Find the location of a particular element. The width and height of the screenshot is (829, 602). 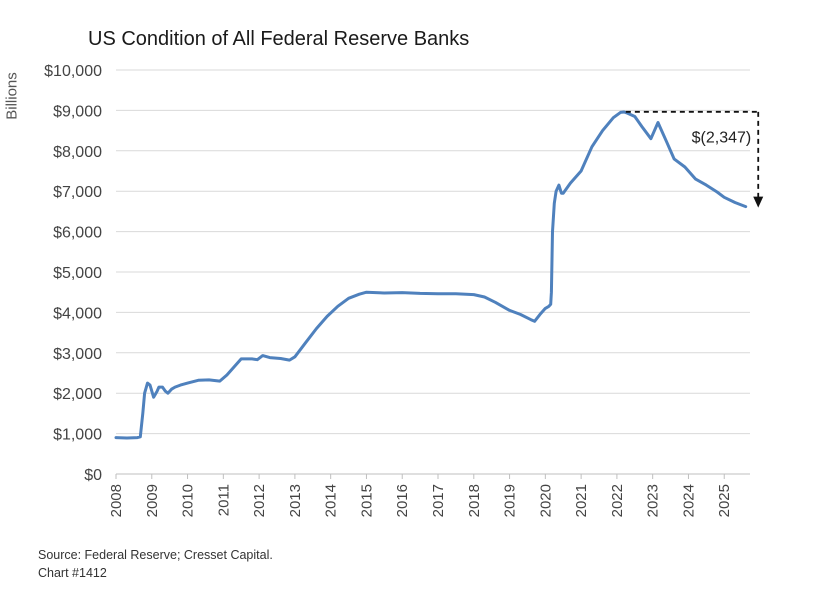

x-tick-label: 2019 is located at coordinates (510, 500).